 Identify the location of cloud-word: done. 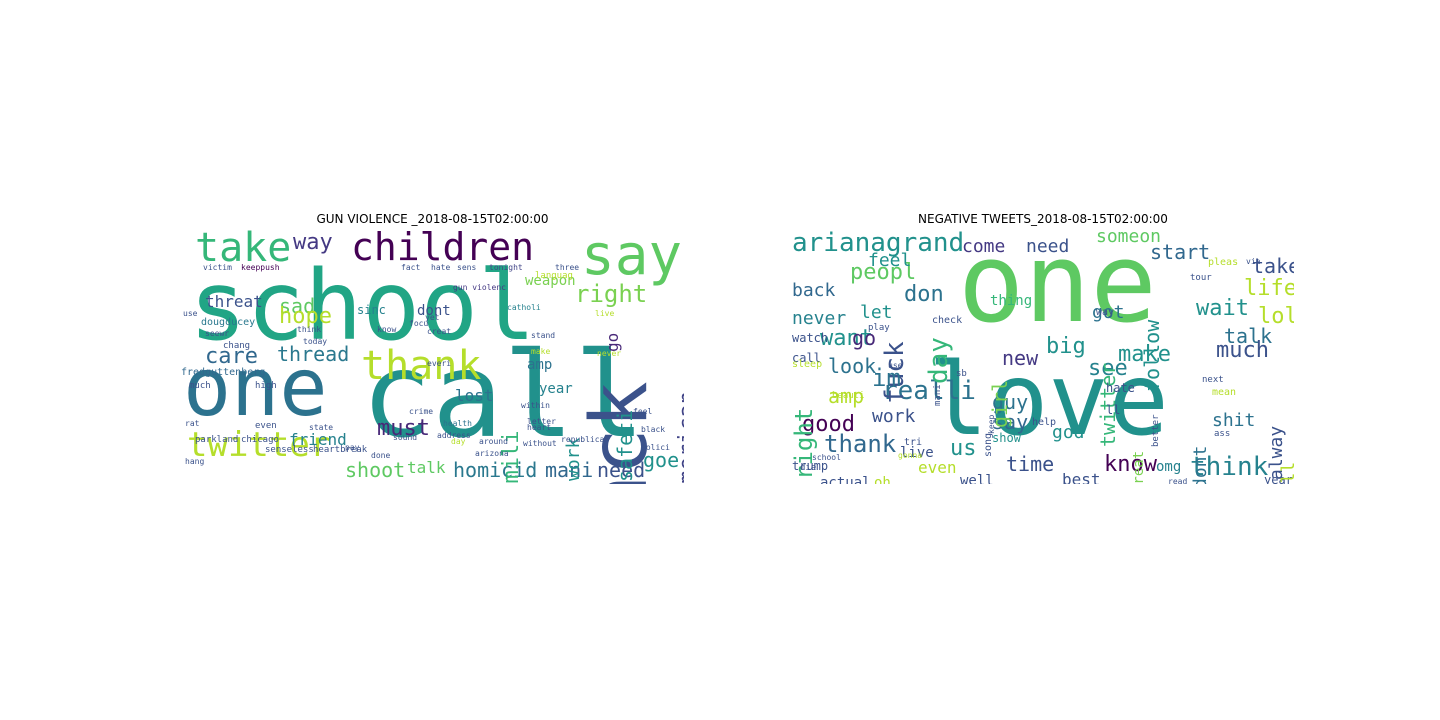
(381, 455).